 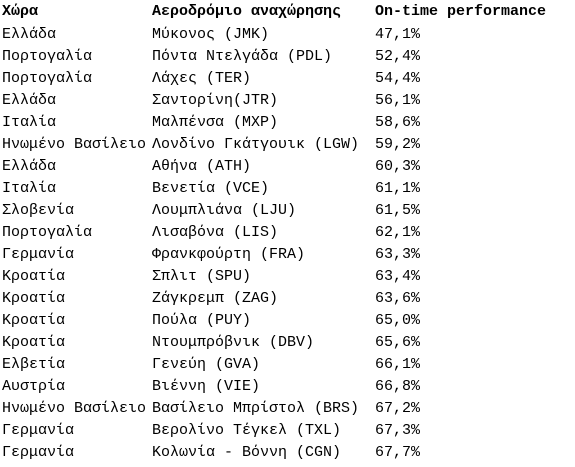 What do you see at coordinates (215, 100) in the screenshot?
I see `airport-cell: Σαντορίνη(JTR)` at bounding box center [215, 100].